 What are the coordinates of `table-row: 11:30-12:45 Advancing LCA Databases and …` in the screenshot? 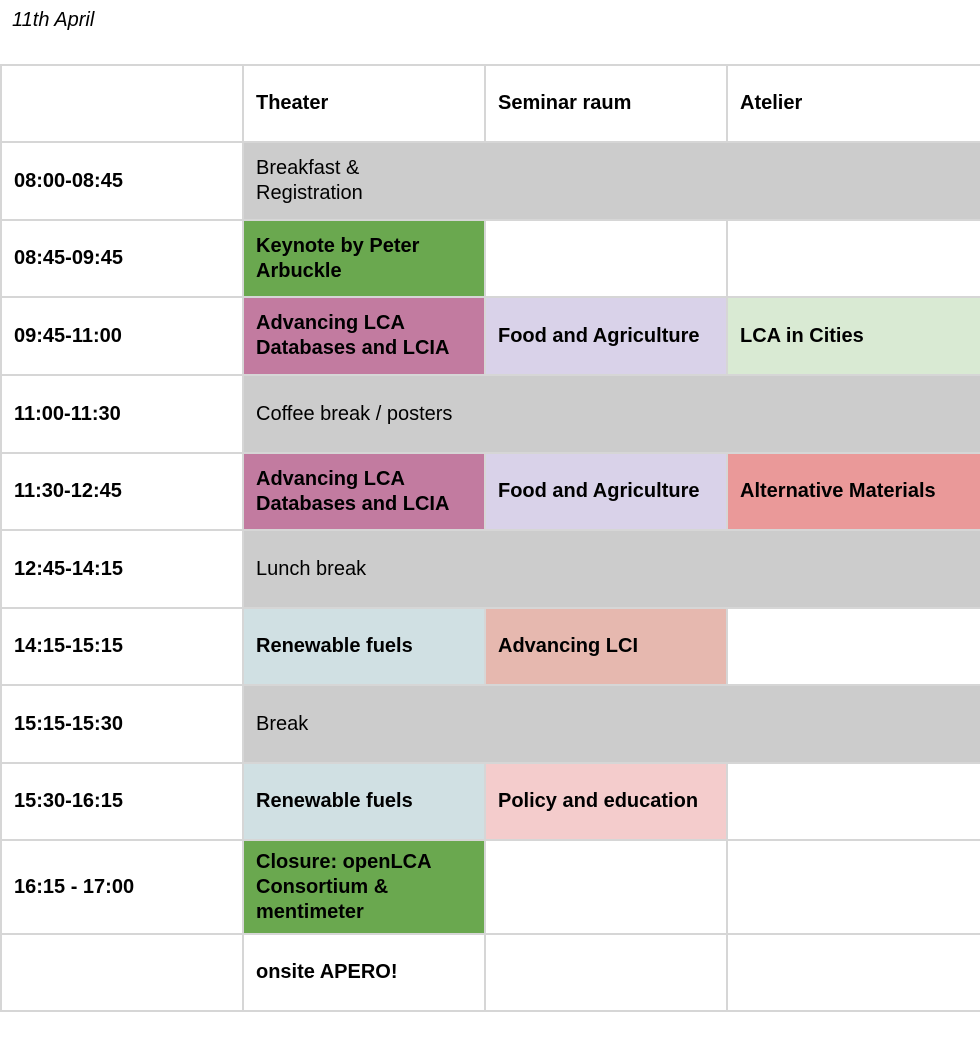 It's located at (490, 491).